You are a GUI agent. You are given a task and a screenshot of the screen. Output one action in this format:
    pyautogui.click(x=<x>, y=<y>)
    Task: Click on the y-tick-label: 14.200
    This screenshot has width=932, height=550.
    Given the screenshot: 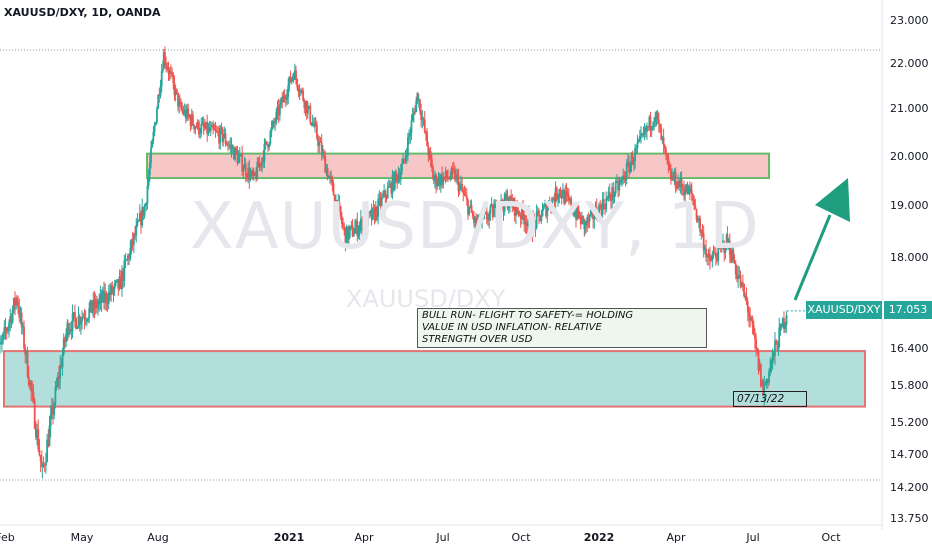 What is the action you would take?
    pyautogui.click(x=909, y=487)
    